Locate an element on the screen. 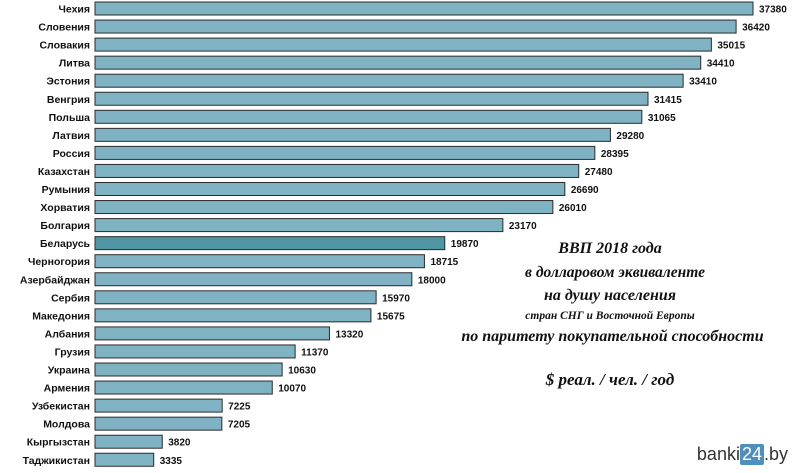 The width and height of the screenshot is (800, 473). value-label: 13320 is located at coordinates (349, 334).